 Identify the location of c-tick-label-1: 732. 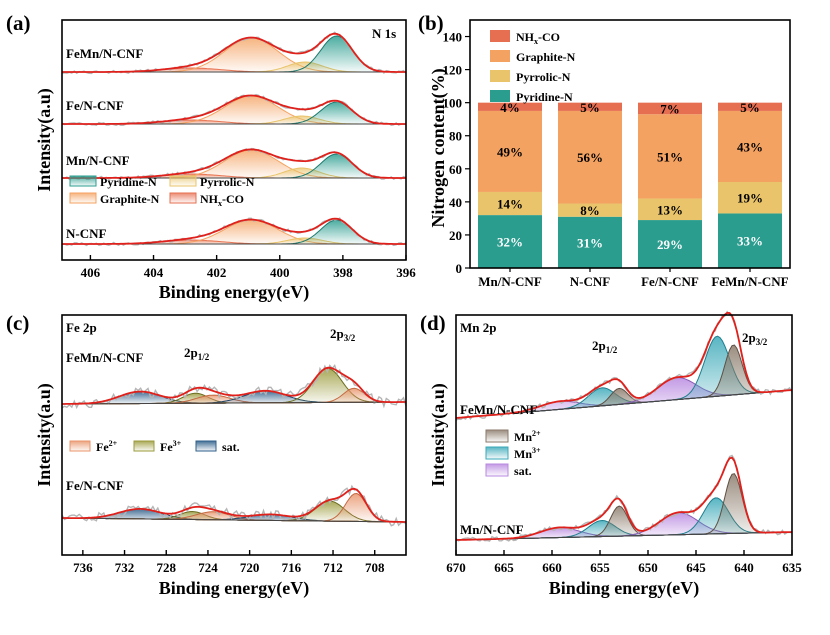
(125, 567).